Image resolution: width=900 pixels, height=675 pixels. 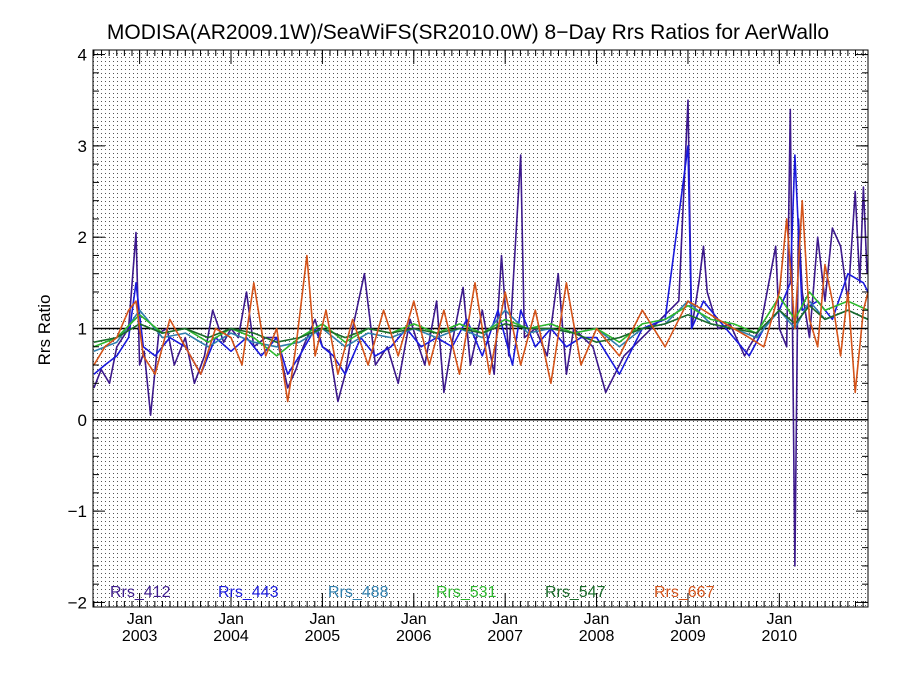 I want to click on y-tick-label: 2, so click(x=82, y=237).